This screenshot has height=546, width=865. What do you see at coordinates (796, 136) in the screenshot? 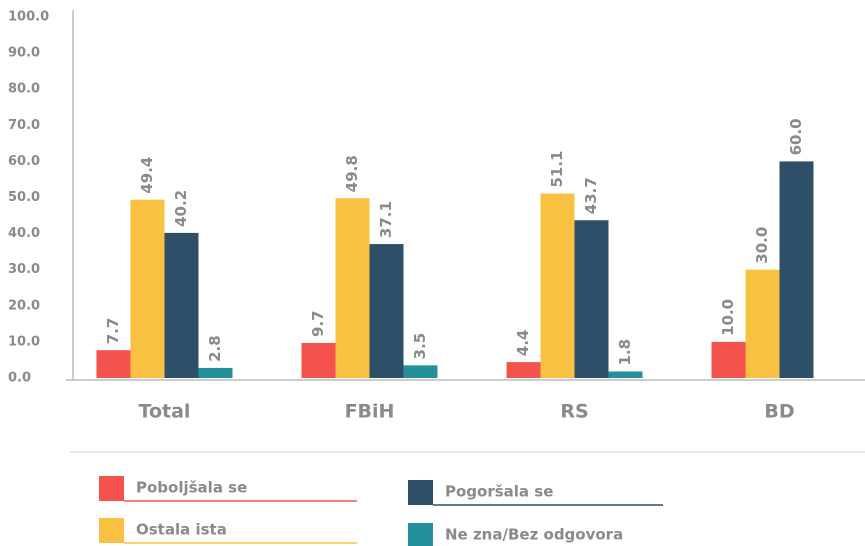
I see `data-label: 60.0` at bounding box center [796, 136].